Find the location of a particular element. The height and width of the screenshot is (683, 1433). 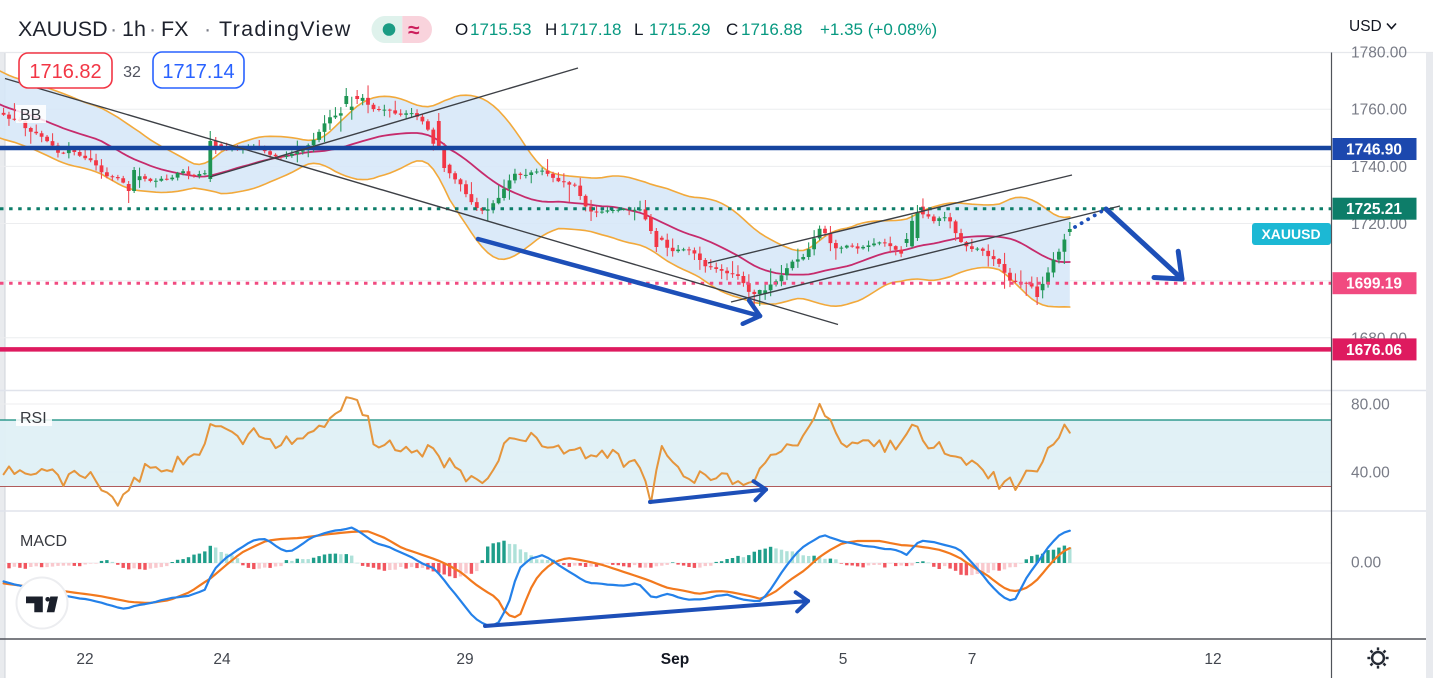

svg-text: 40.00 is located at coordinates (1370, 473).